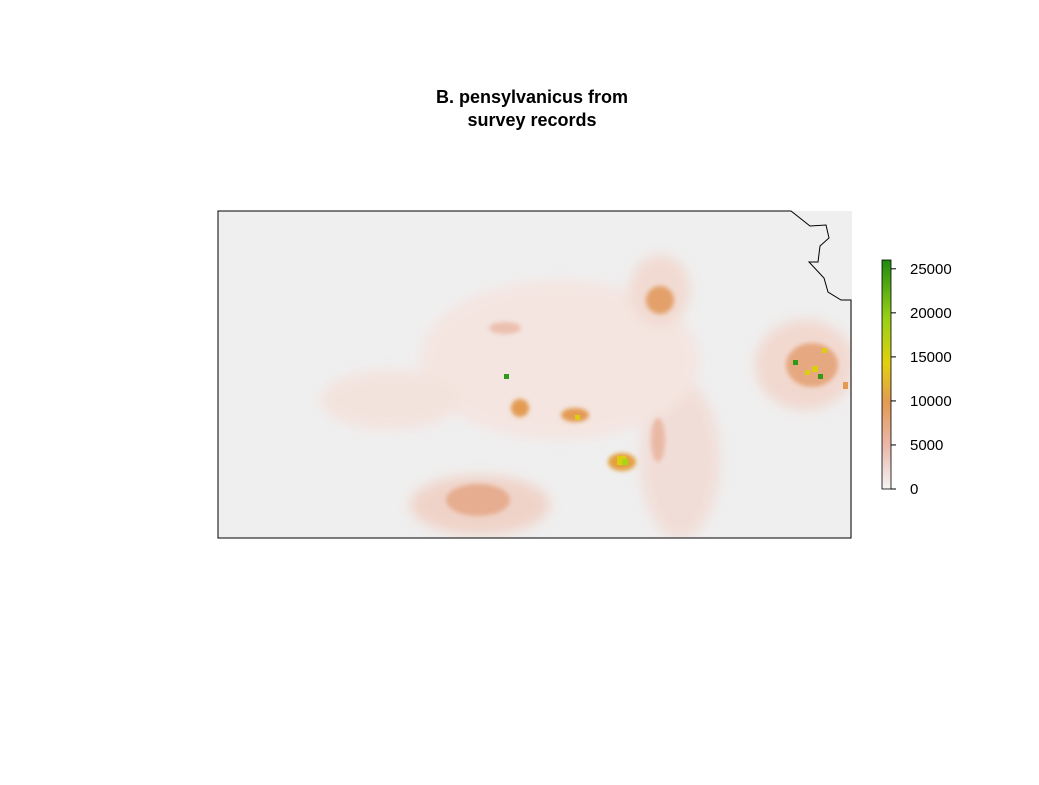 This screenshot has height=785, width=1039. Describe the element at coordinates (532, 109) in the screenshot. I see `map-title: B. pensylvanicus from survey records` at that location.